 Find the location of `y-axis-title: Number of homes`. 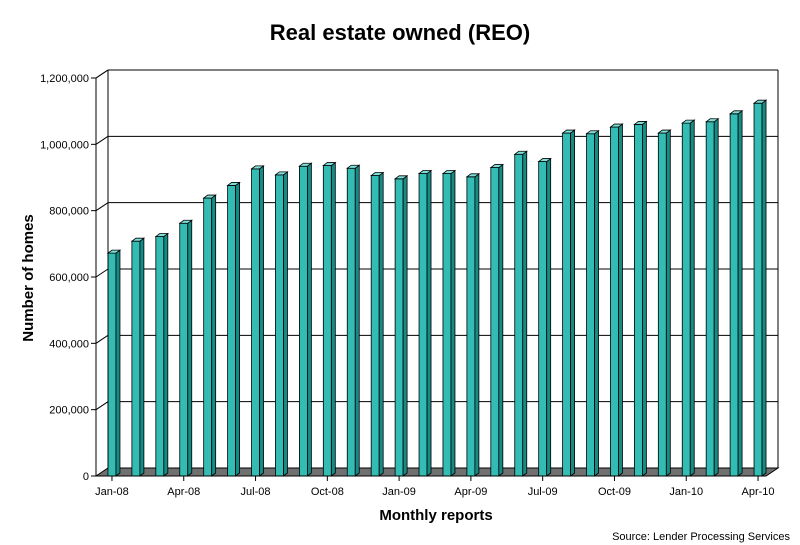

y-axis-title: Number of homes is located at coordinates (28, 278).